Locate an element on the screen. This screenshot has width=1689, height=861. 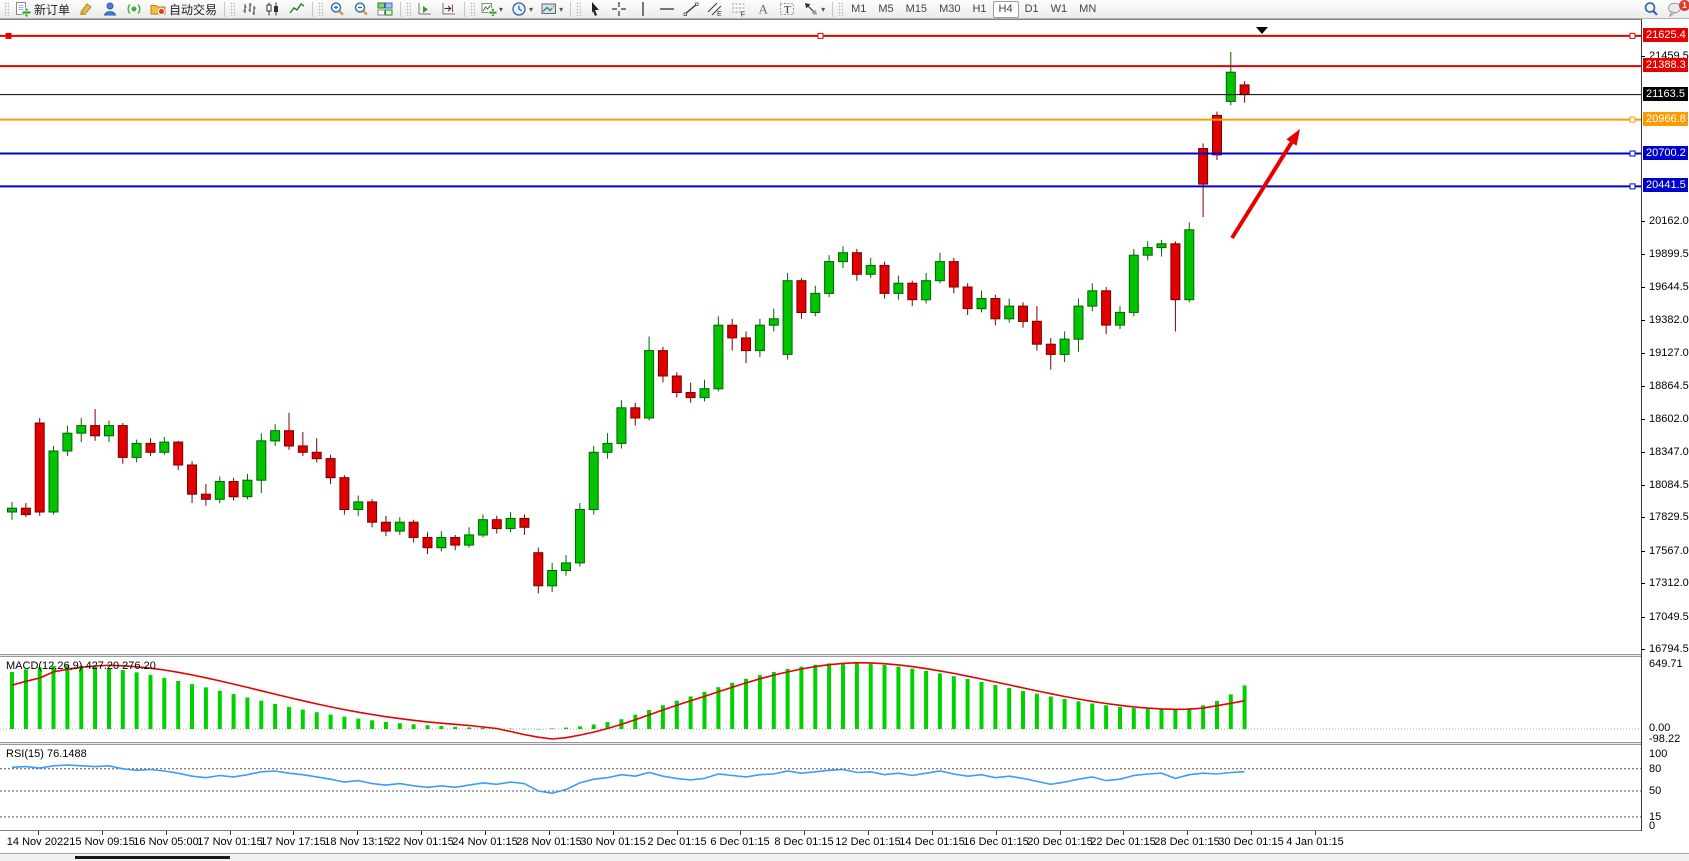
crosshair-button is located at coordinates (619, 9).